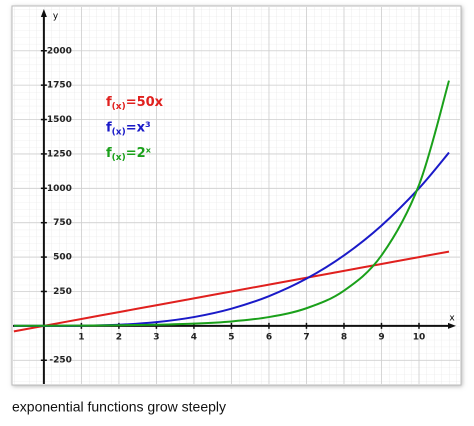 The height and width of the screenshot is (426, 474). Describe the element at coordinates (59, 86) in the screenshot. I see `y-tick-label: 1750` at that location.